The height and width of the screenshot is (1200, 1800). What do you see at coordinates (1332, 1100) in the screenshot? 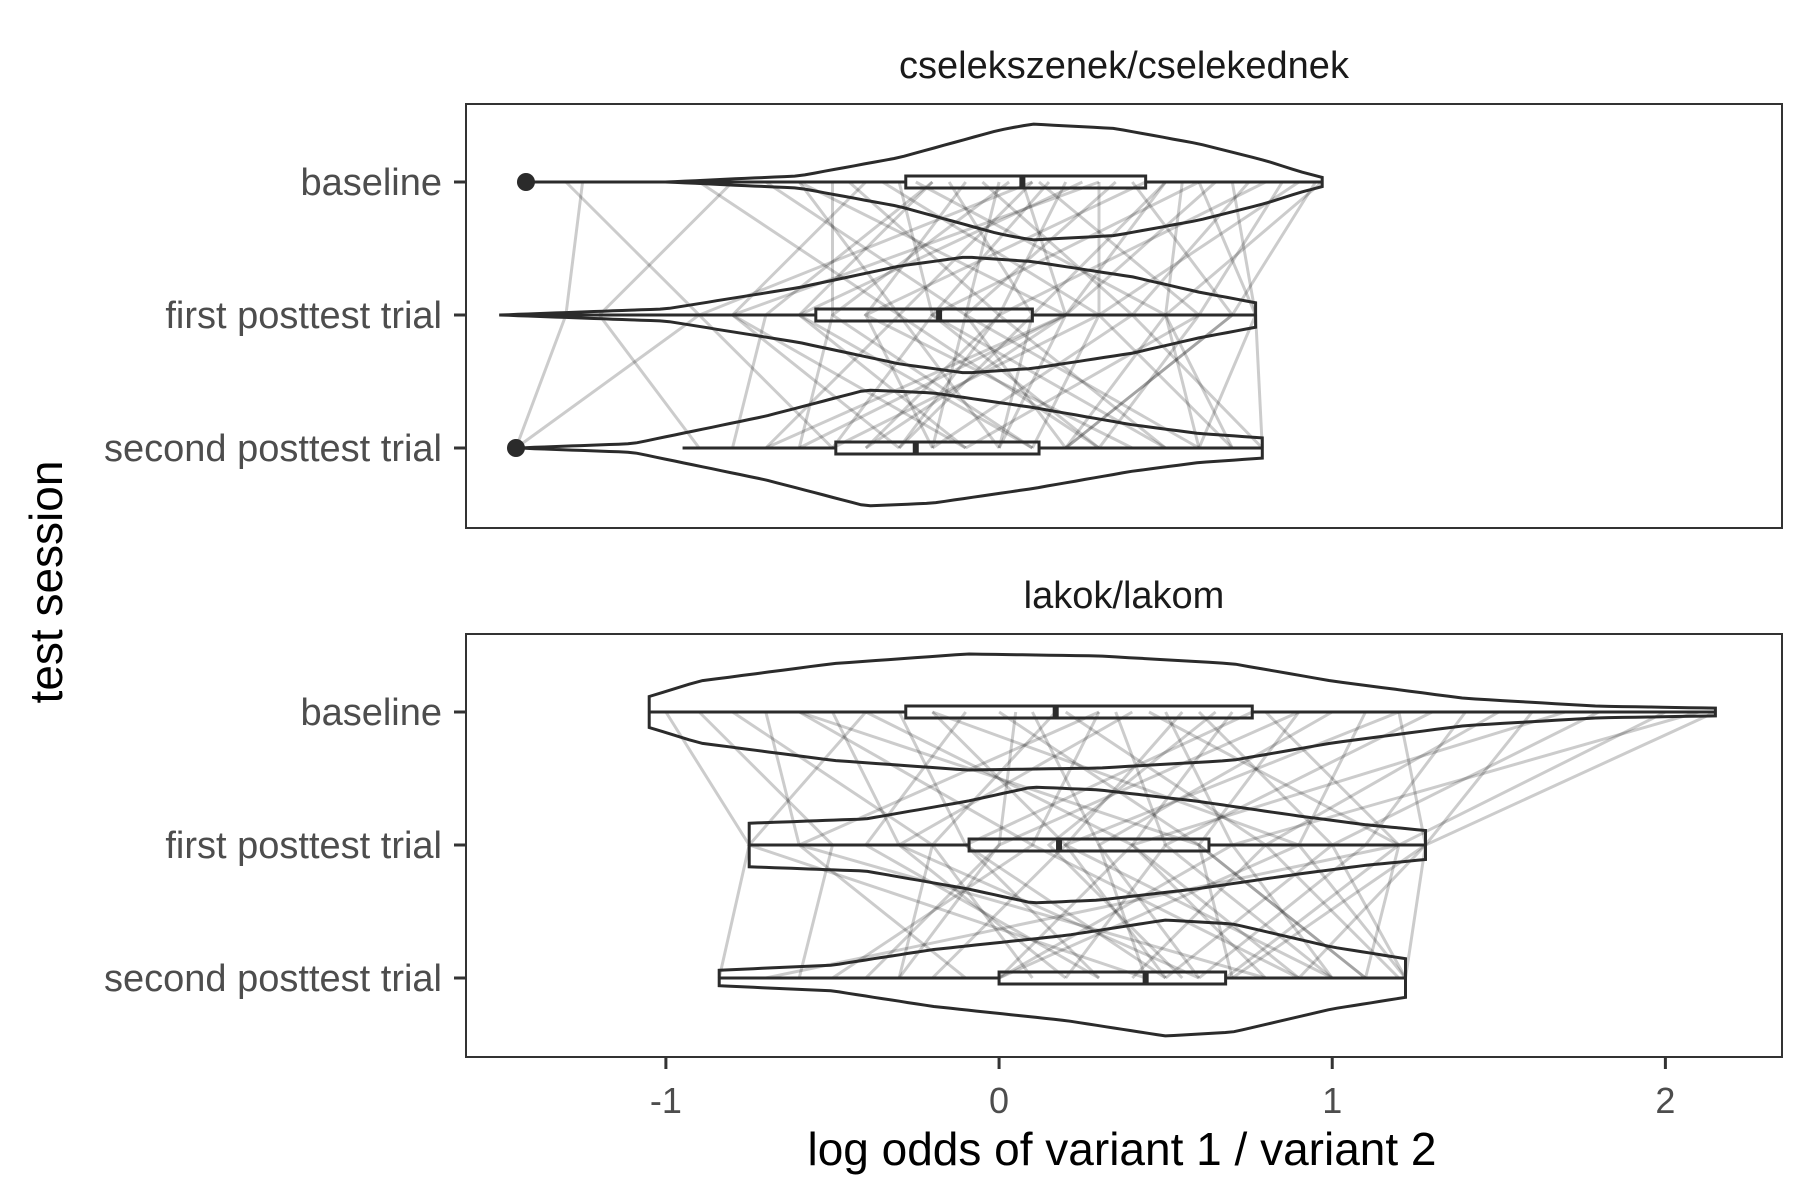
I see `x-tick-label: 1` at bounding box center [1332, 1100].